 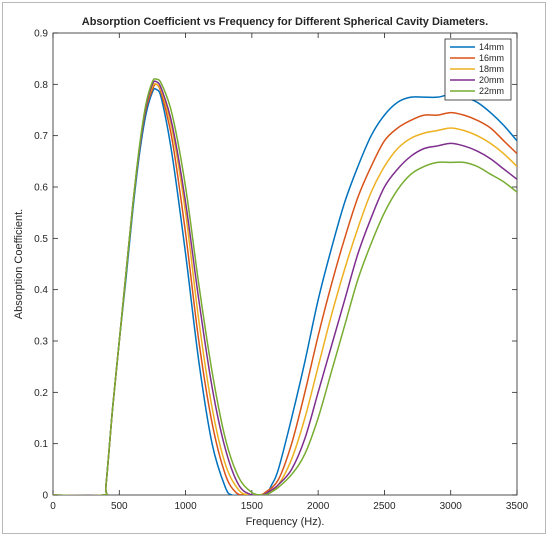 What do you see at coordinates (41, 393) in the screenshot?
I see `y-tick-label: 0.2` at bounding box center [41, 393].